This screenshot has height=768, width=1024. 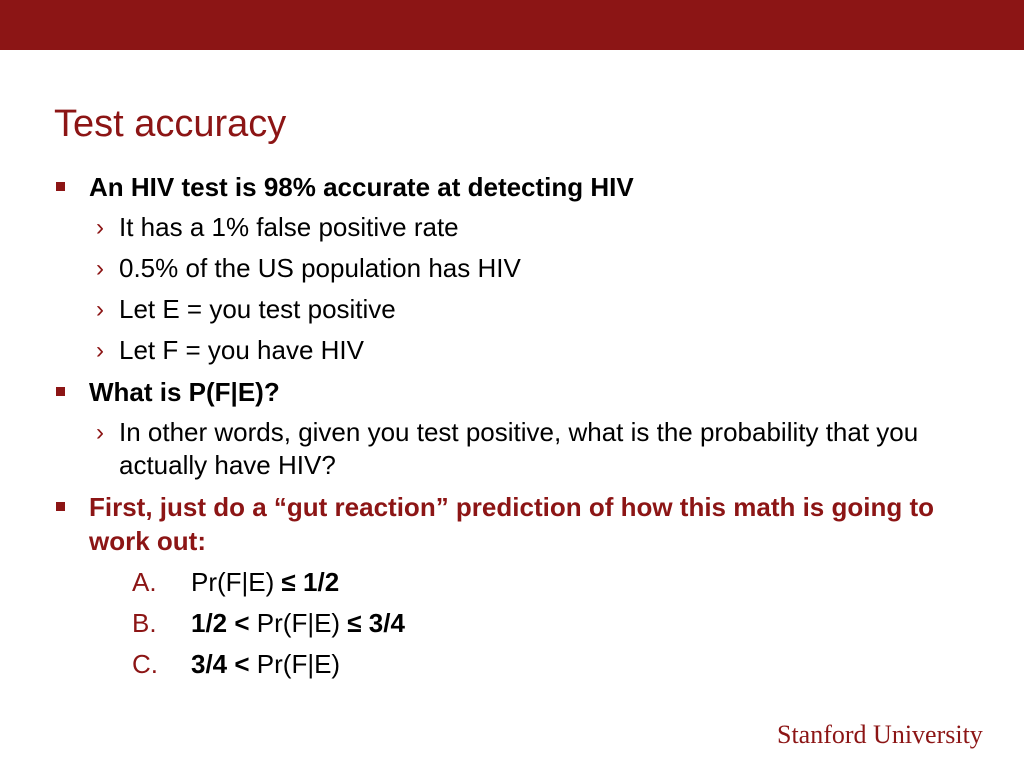 What do you see at coordinates (145, 664) in the screenshot?
I see `option-letter: C.` at bounding box center [145, 664].